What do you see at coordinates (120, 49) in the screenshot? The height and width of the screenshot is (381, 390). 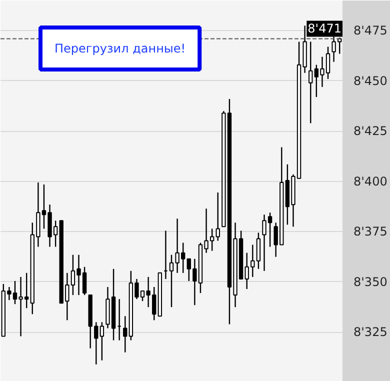 I see `annotation: Перегрузил данные!` at bounding box center [120, 49].